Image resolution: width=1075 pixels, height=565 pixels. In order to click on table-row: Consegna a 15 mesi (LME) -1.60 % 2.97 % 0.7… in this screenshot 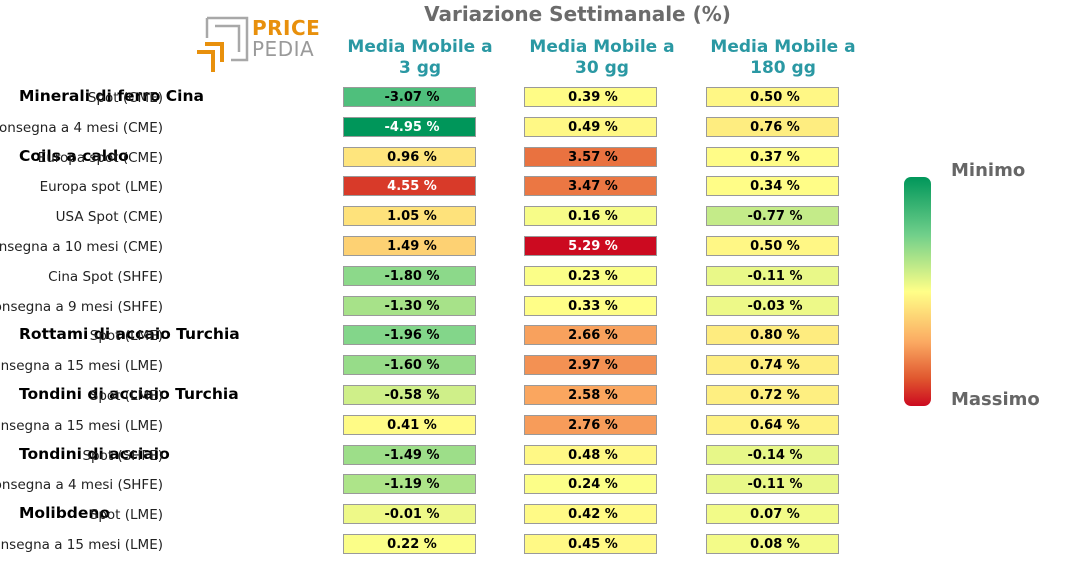, I will do `click(450, 370)`.